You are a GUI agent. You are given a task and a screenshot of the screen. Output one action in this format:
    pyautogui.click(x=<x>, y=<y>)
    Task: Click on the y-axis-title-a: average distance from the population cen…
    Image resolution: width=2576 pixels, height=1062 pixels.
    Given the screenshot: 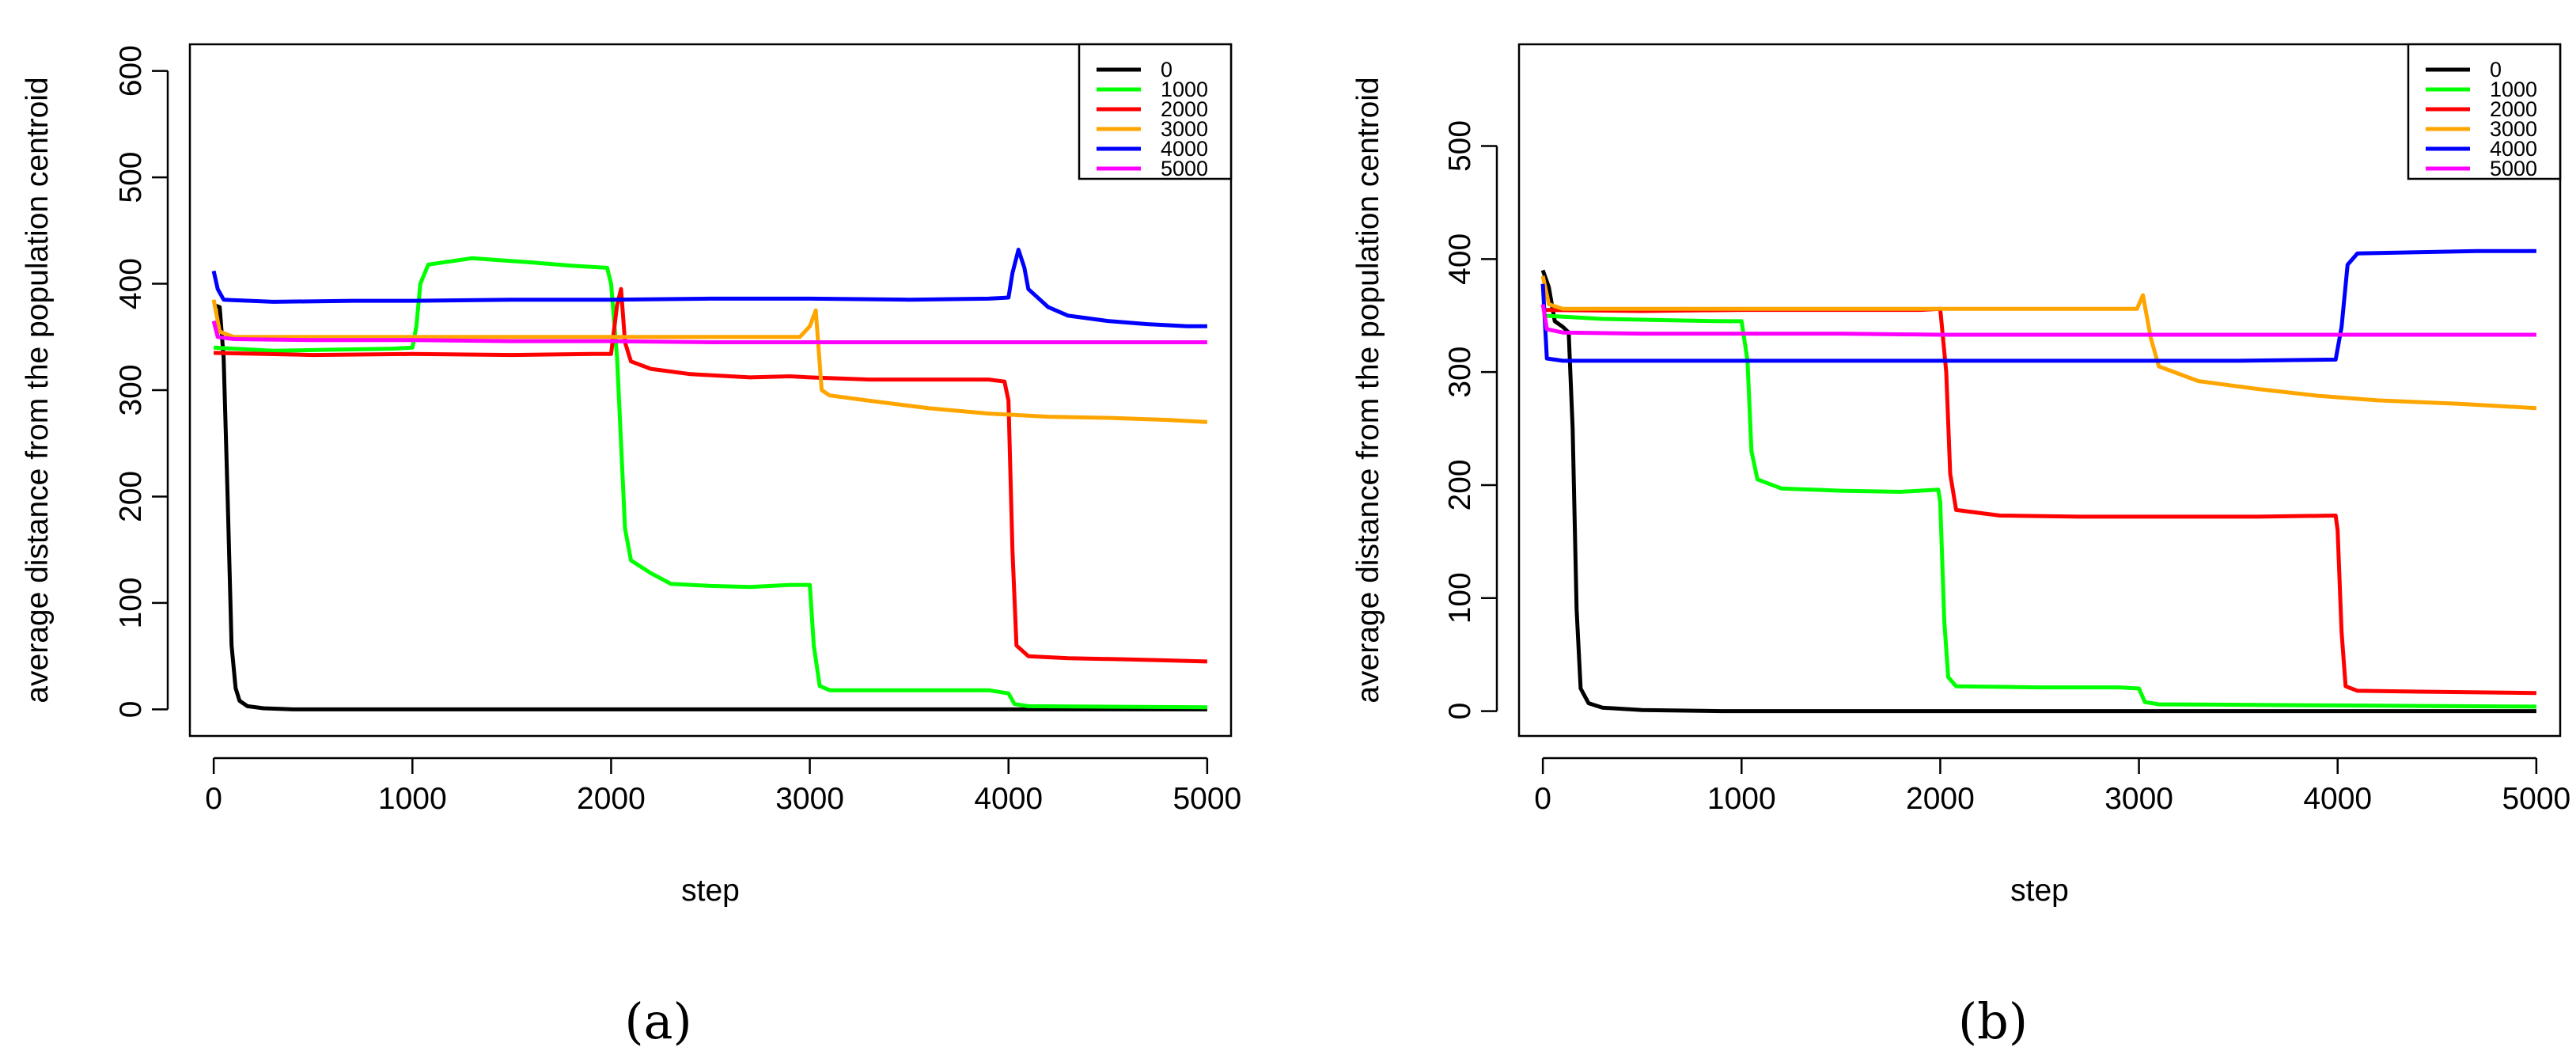 What is the action you would take?
    pyautogui.click(x=38, y=390)
    